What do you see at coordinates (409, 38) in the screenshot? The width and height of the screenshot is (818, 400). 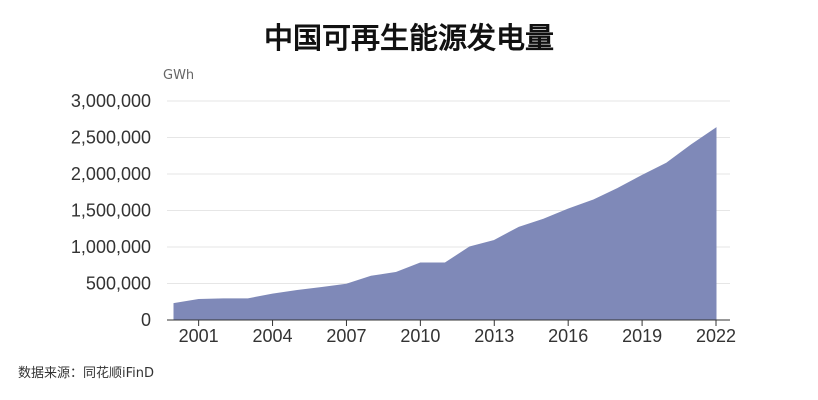 I see `chart-title: 中国可再生能源发电量` at bounding box center [409, 38].